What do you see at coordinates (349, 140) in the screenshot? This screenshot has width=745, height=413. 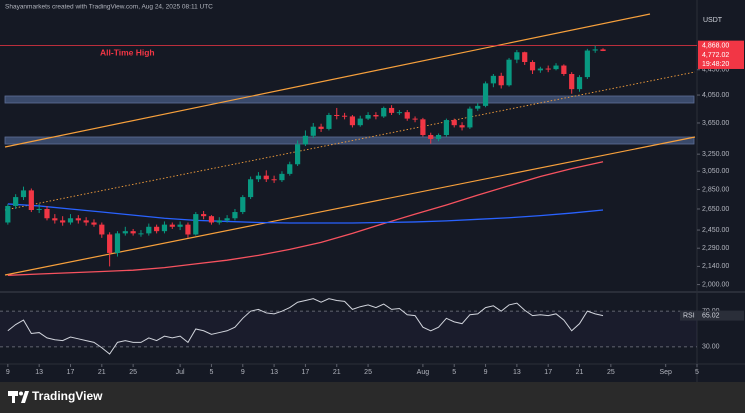 I see `support-zone` at bounding box center [349, 140].